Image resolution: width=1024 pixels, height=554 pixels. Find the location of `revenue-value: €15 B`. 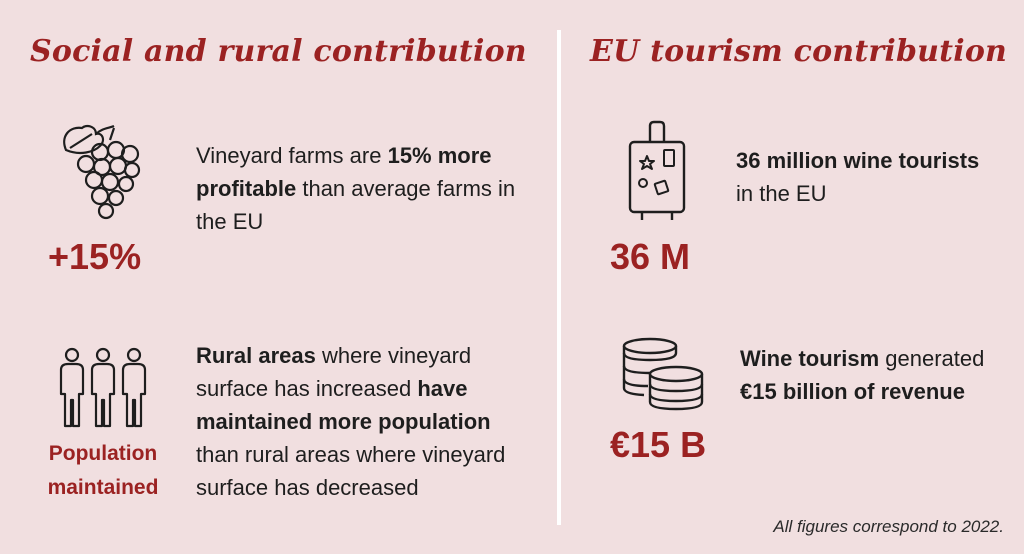

revenue-value: €15 B is located at coordinates (658, 444).